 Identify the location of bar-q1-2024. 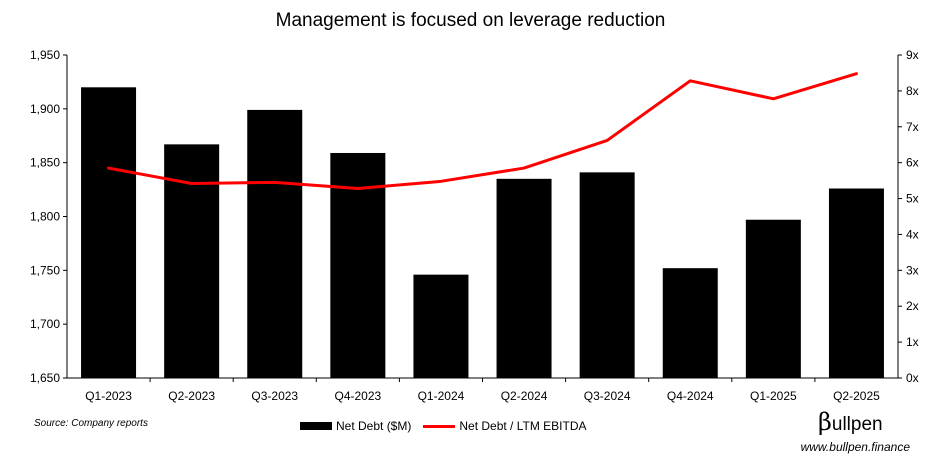
(441, 326).